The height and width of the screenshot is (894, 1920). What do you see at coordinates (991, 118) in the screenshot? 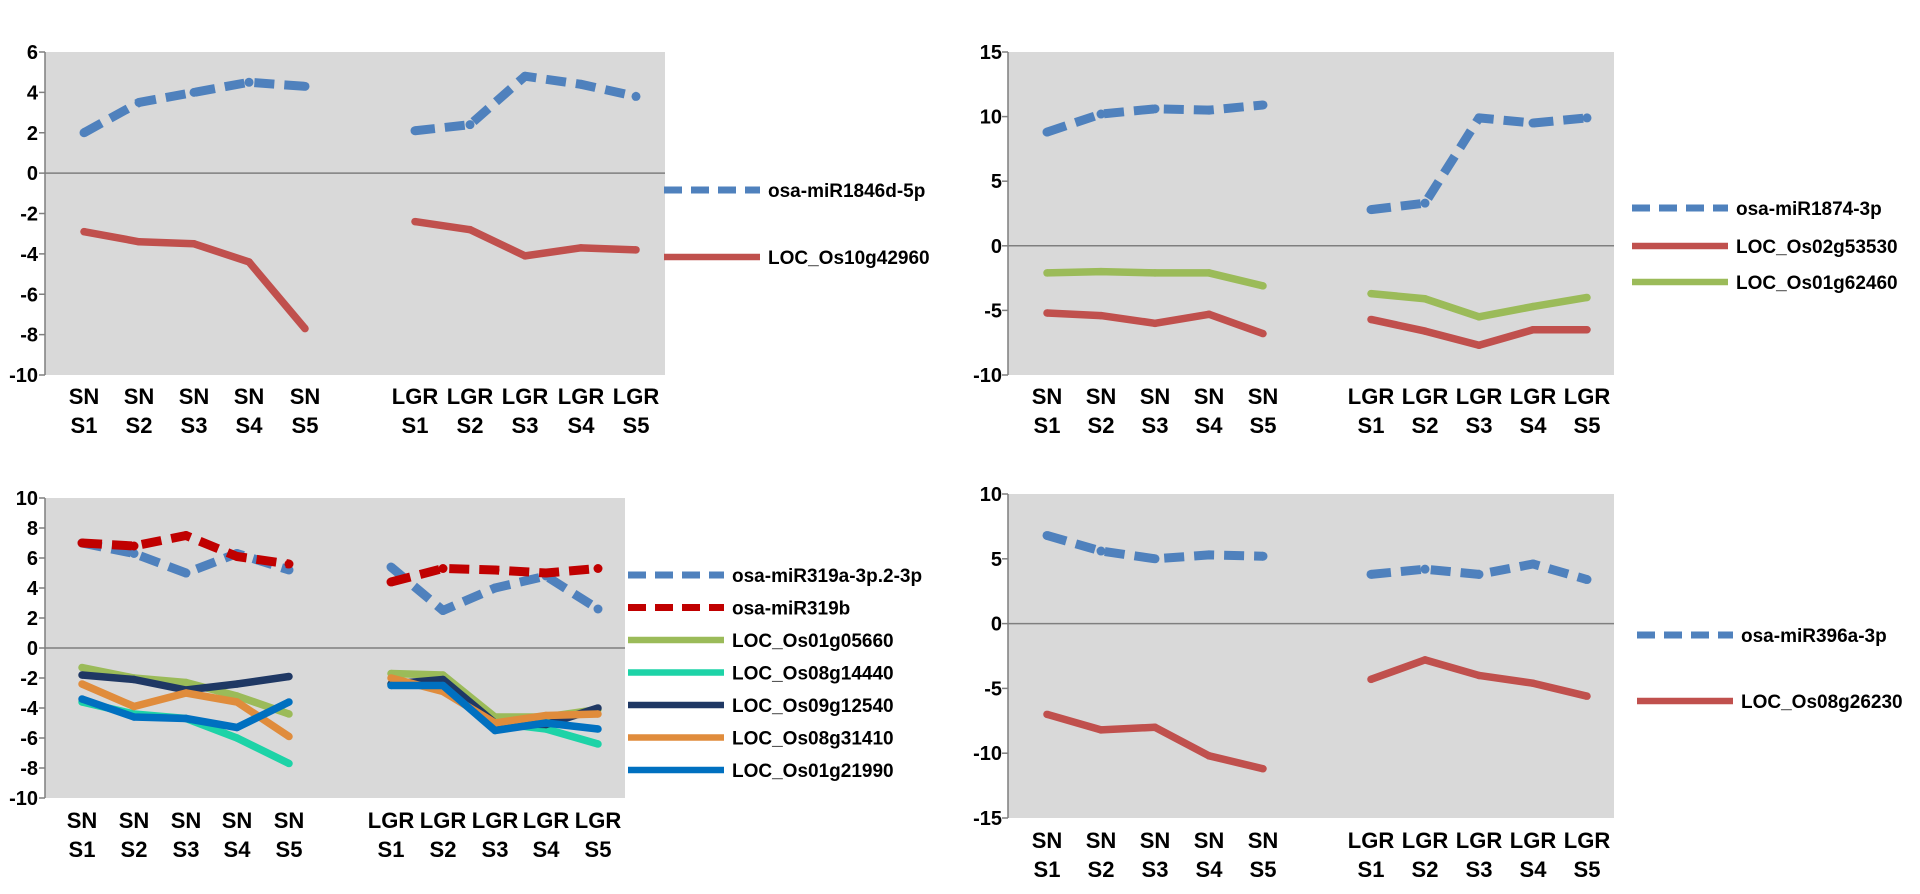
I see `y-tick-label: 10` at bounding box center [991, 118].